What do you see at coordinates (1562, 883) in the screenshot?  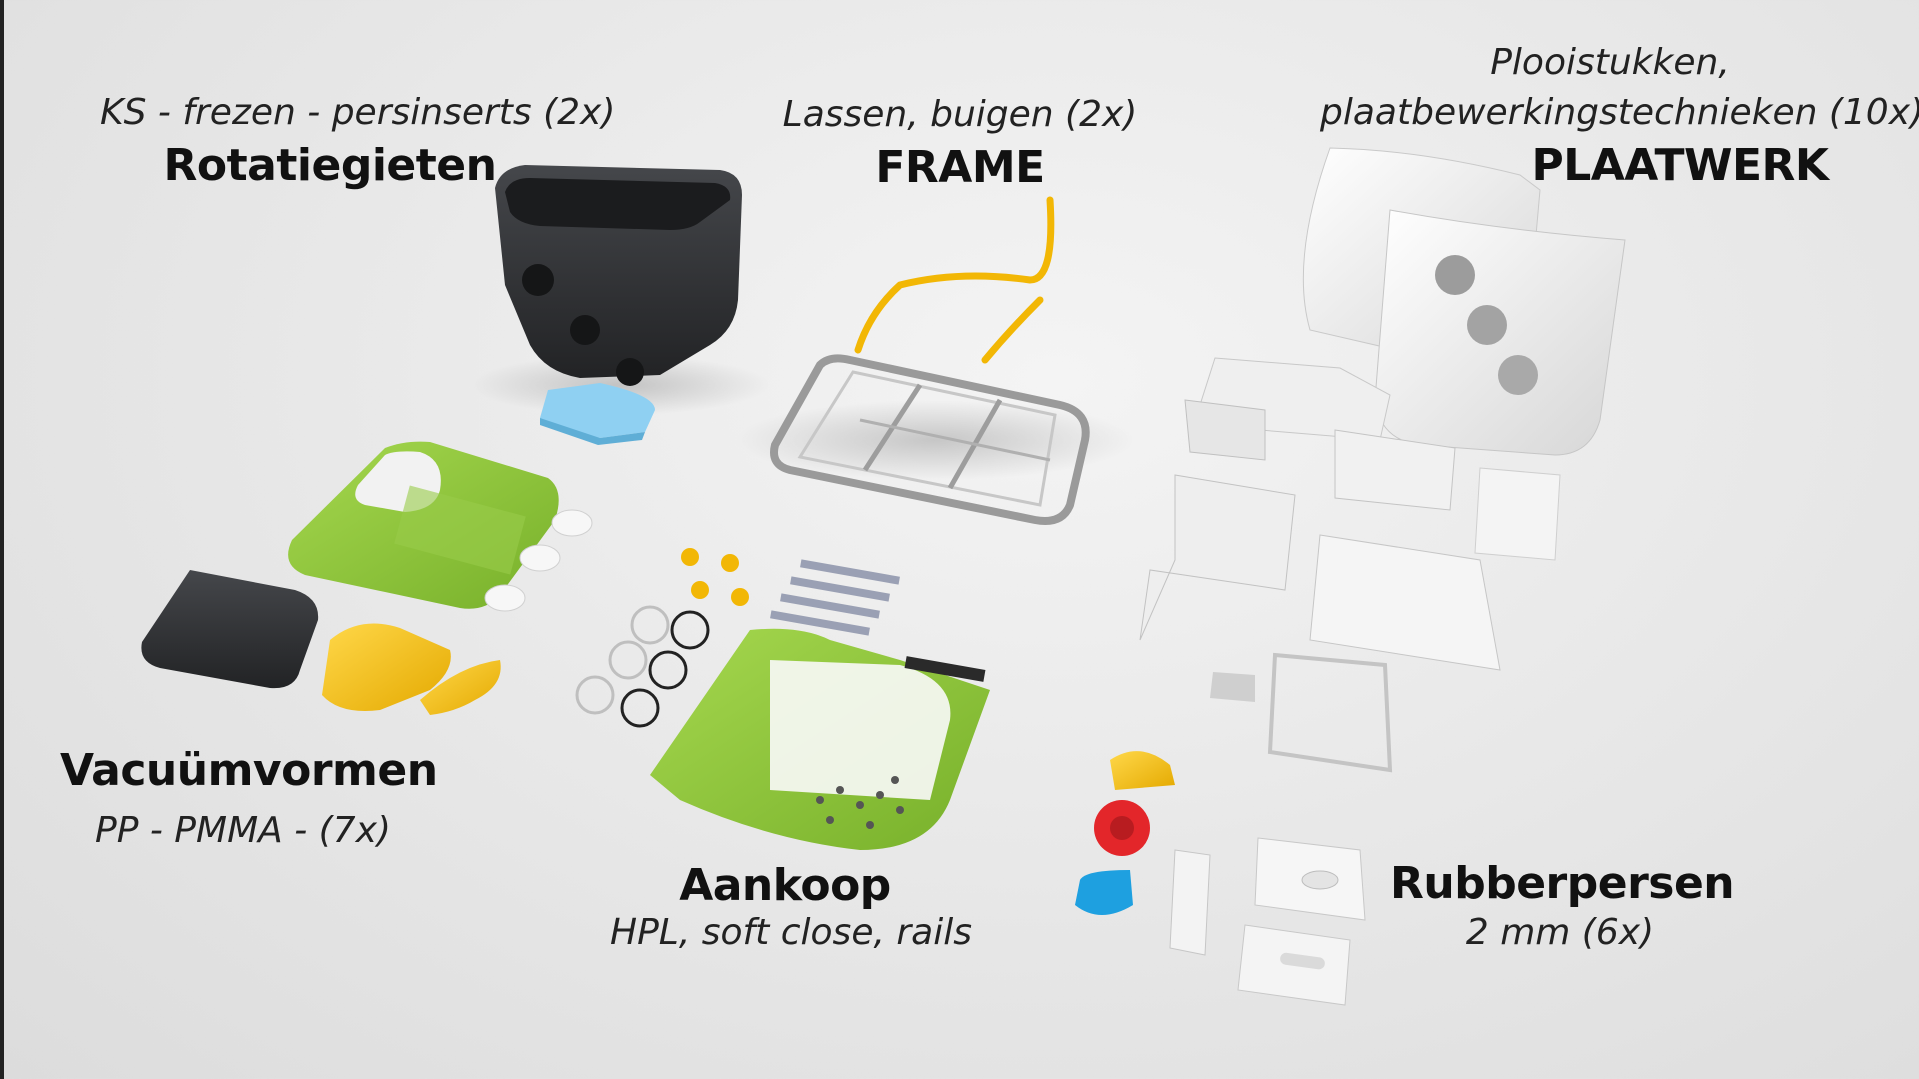 I see `rubberpersen-title: Rubberpersen` at bounding box center [1562, 883].